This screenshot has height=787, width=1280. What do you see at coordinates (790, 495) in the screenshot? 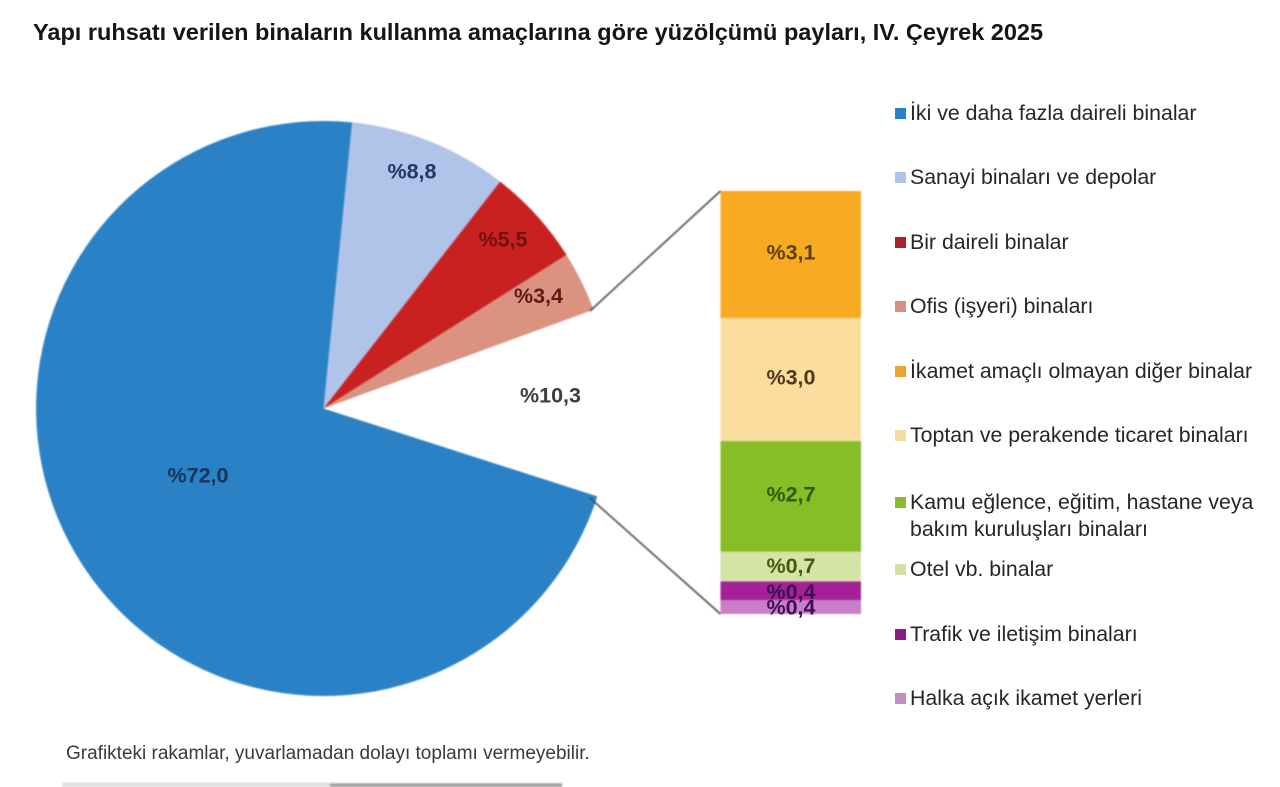
I see `svg-text: %2,7` at bounding box center [790, 495].